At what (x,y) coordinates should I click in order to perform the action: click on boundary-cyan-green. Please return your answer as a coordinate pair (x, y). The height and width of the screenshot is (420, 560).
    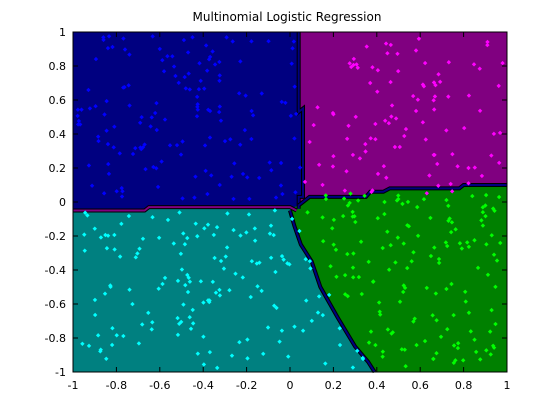
    Looking at the image, I should click on (332, 291).